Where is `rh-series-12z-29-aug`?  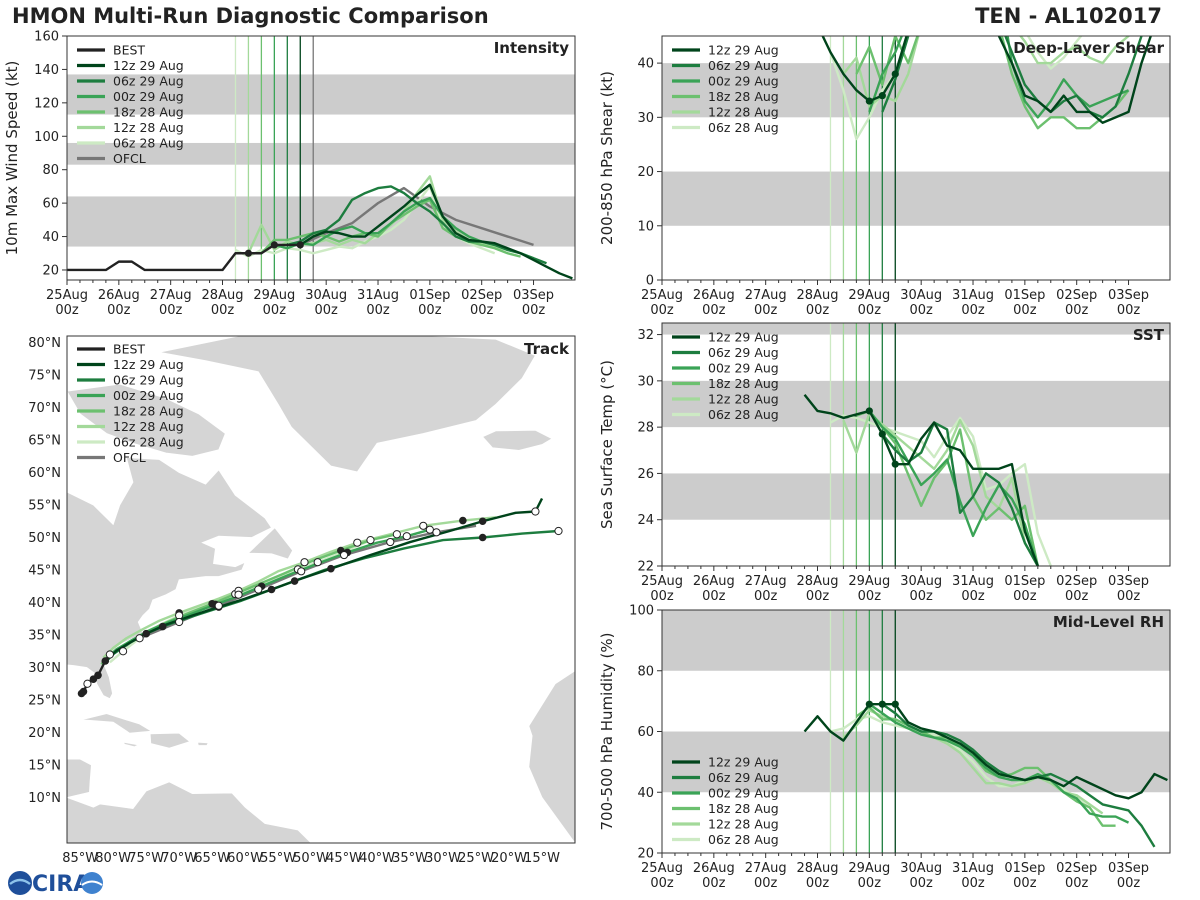
rh-series-12z-29-aug is located at coordinates (985, 751).